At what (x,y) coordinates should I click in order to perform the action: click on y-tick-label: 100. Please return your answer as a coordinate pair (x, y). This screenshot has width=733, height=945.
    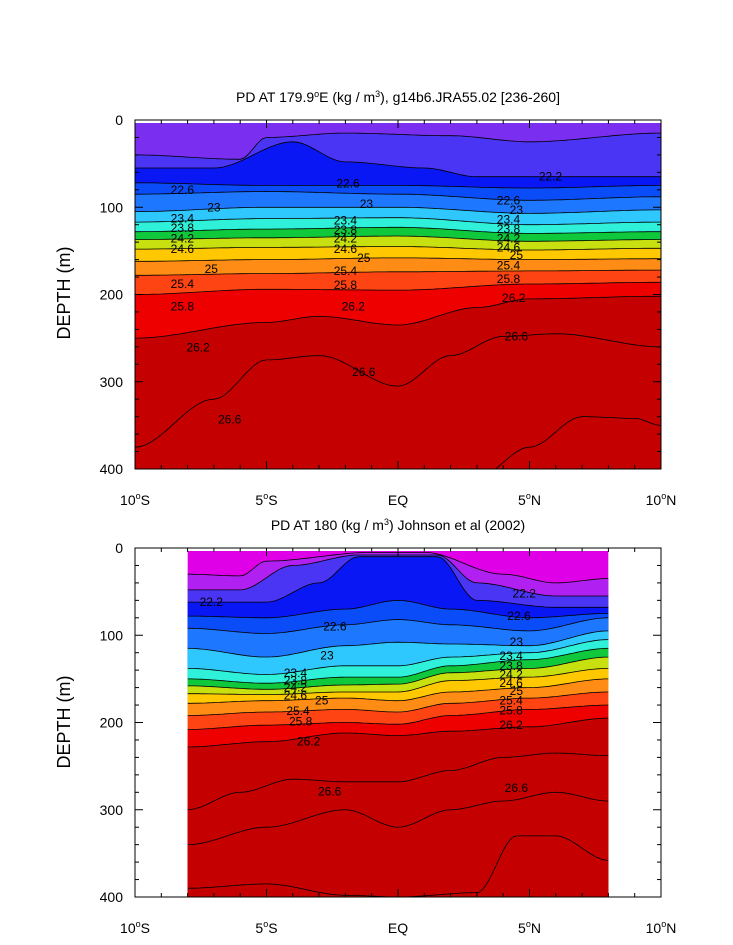
    Looking at the image, I should click on (112, 635).